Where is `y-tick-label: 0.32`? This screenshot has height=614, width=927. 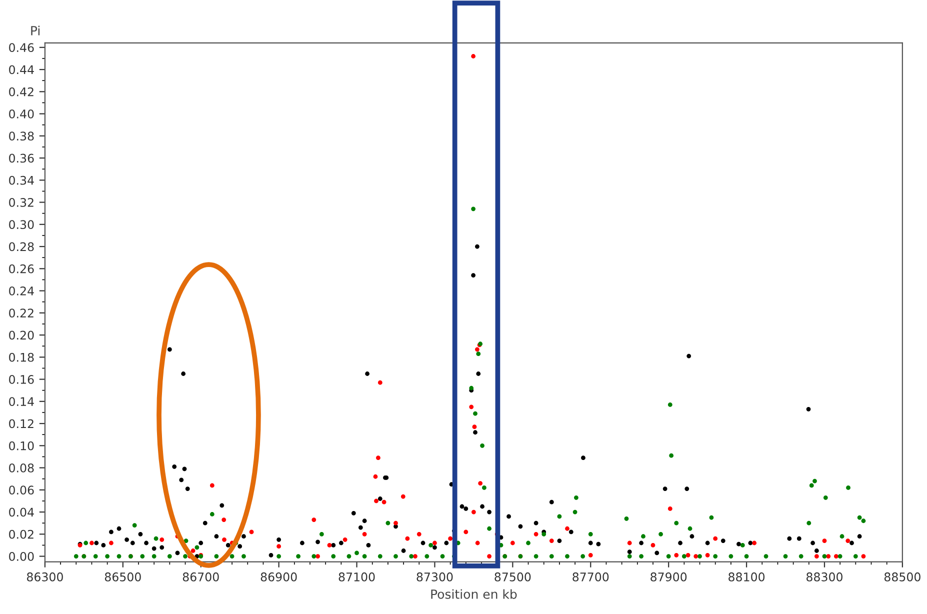
y-tick-label: 0.32 is located at coordinates (21, 202).